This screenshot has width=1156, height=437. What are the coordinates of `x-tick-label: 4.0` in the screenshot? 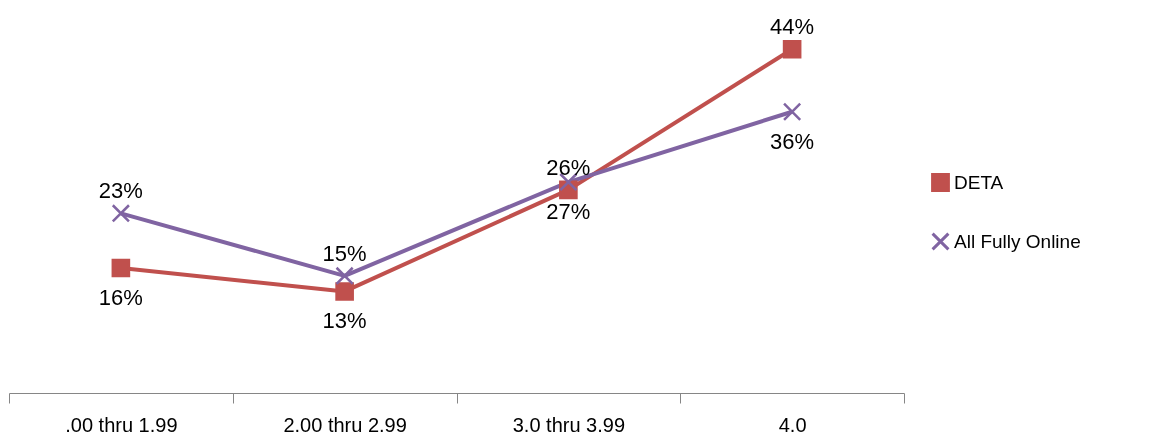 It's located at (792, 424).